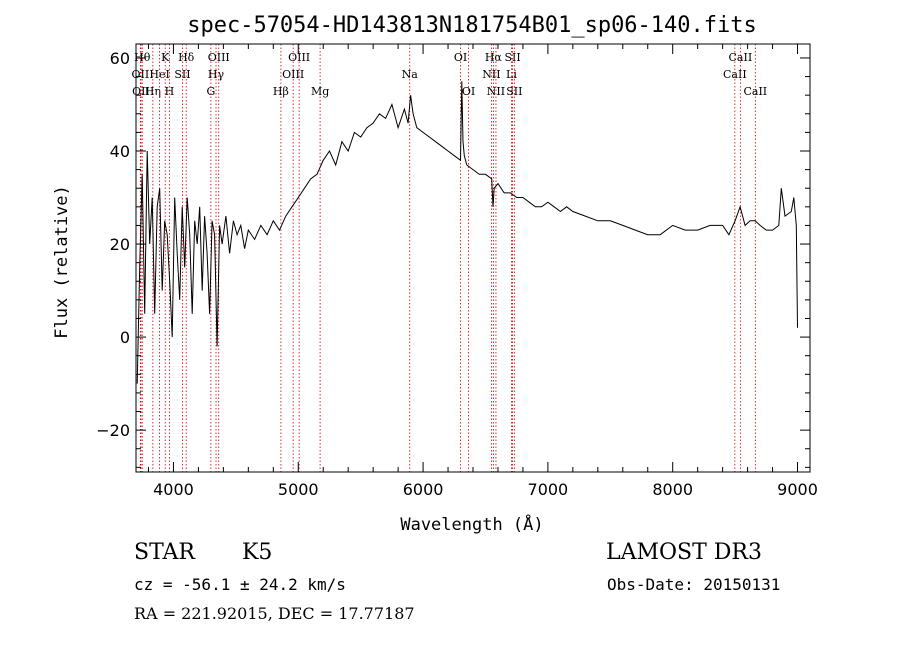 This screenshot has width=900, height=649. What do you see at coordinates (216, 74) in the screenshot?
I see `spectral-line-label: Hγ` at bounding box center [216, 74].